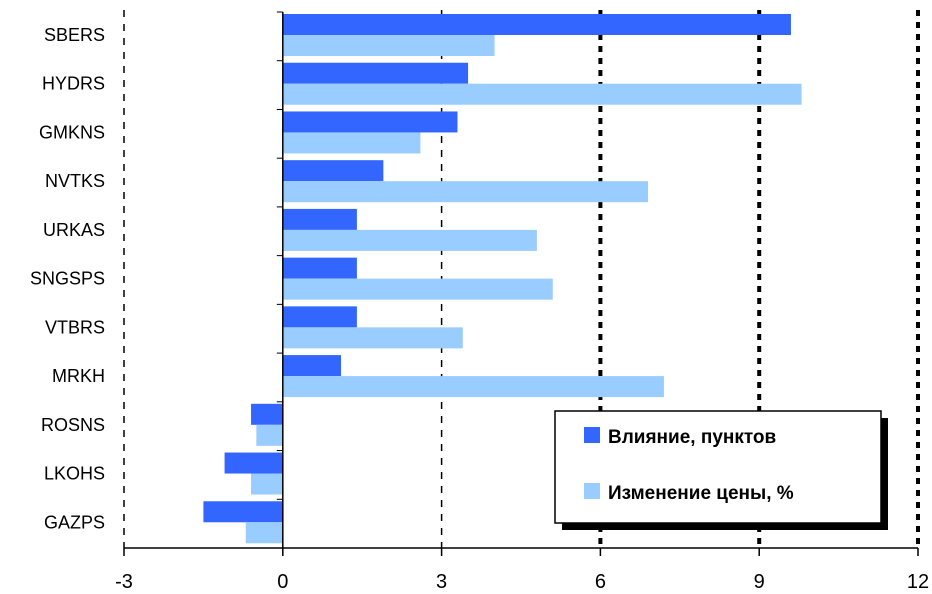  Describe the element at coordinates (74, 474) in the screenshot. I see `category-label-lkohs: LKOHS` at that location.